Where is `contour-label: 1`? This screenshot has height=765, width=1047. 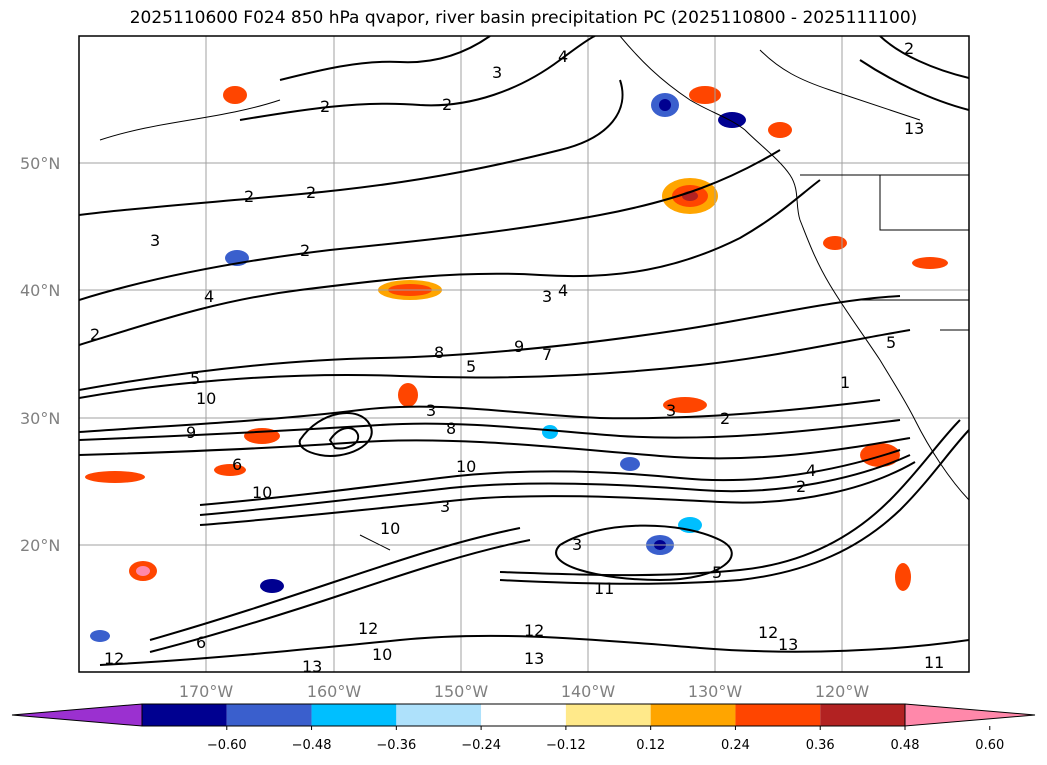
contour-label: 1 is located at coordinates (845, 382).